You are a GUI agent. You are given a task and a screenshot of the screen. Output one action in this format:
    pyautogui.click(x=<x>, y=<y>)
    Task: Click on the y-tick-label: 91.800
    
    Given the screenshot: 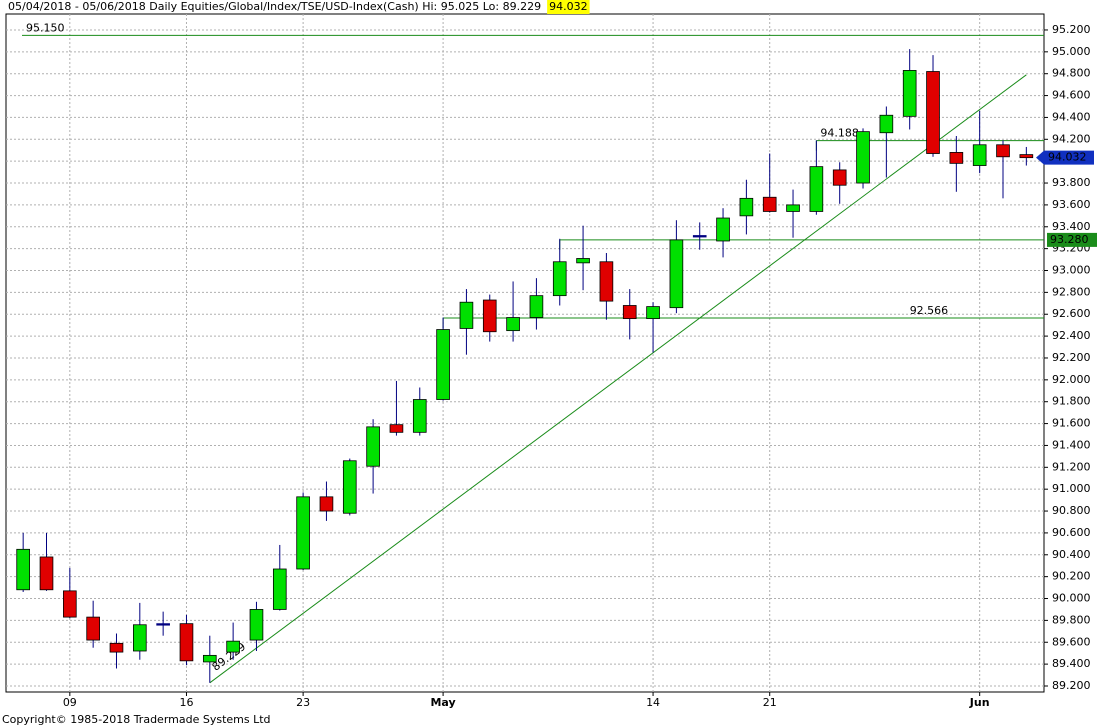 What is the action you would take?
    pyautogui.click(x=1071, y=401)
    